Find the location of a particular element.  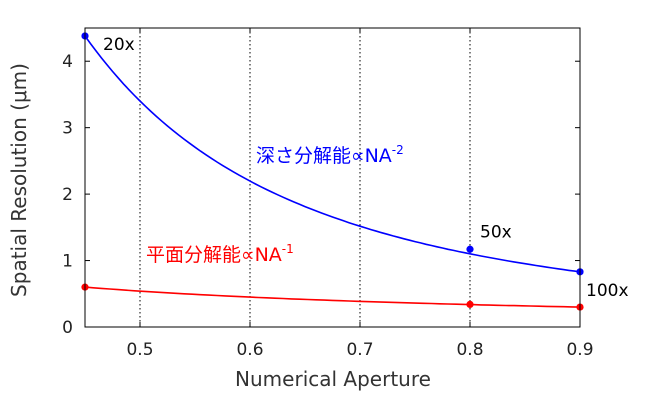

y-axis-label: Spatial Resolution (μm) is located at coordinates (19, 180).